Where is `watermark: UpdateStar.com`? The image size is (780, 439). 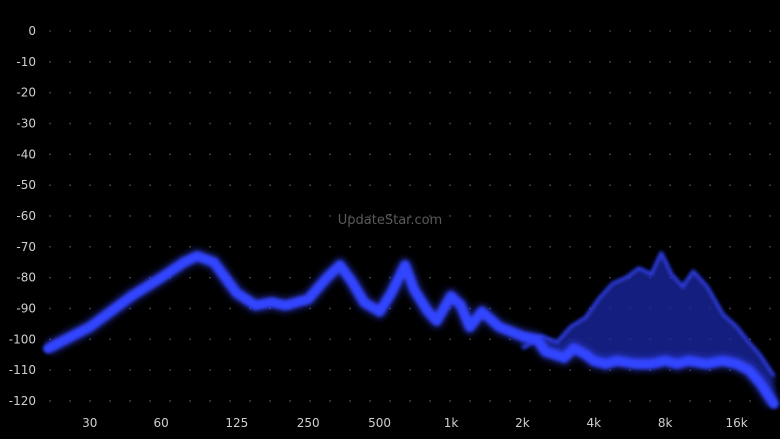 watermark: UpdateStar.com is located at coordinates (390, 220).